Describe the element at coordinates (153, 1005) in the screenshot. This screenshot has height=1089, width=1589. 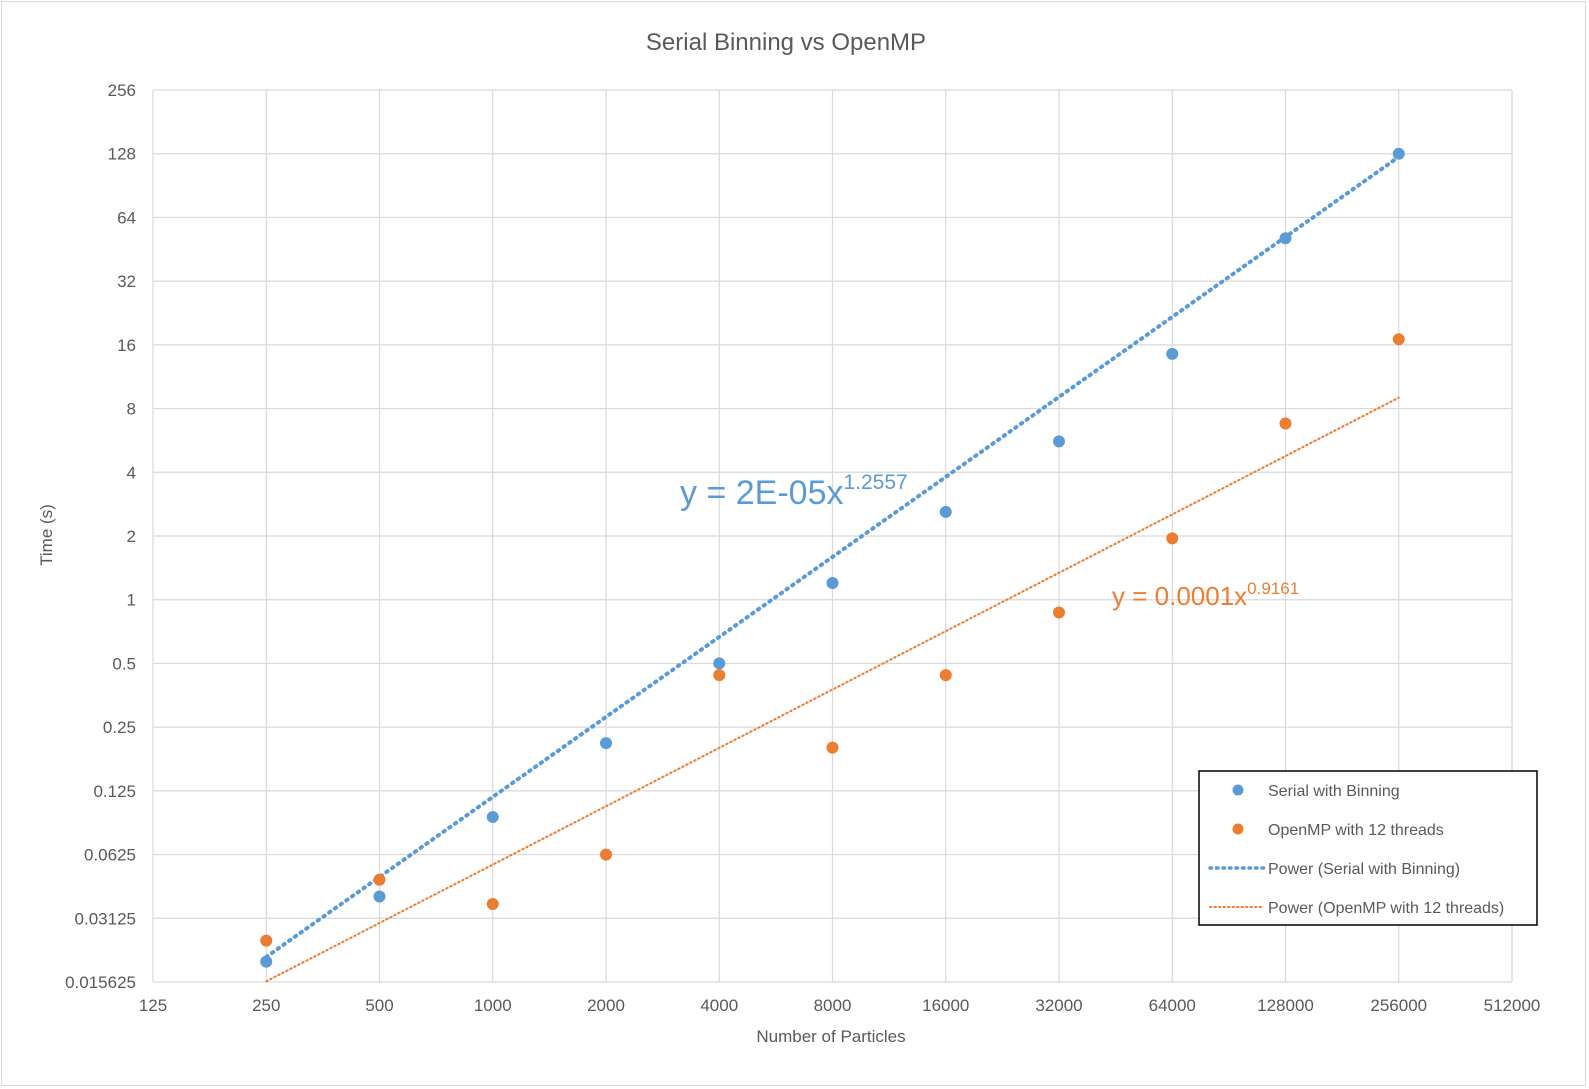
I see `x-tick-label: 125` at that location.